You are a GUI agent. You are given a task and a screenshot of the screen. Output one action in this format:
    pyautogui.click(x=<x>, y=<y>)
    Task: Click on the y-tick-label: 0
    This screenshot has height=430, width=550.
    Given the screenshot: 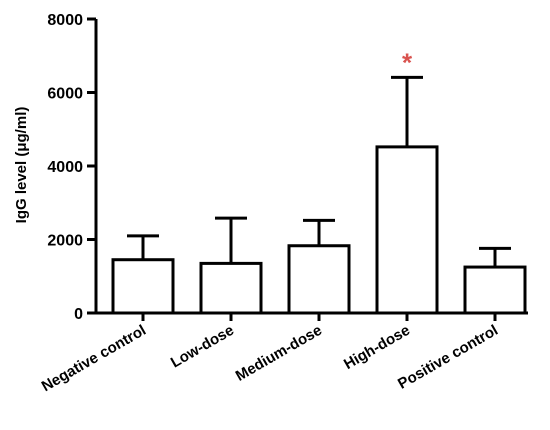 What is the action you would take?
    pyautogui.click(x=78, y=314)
    